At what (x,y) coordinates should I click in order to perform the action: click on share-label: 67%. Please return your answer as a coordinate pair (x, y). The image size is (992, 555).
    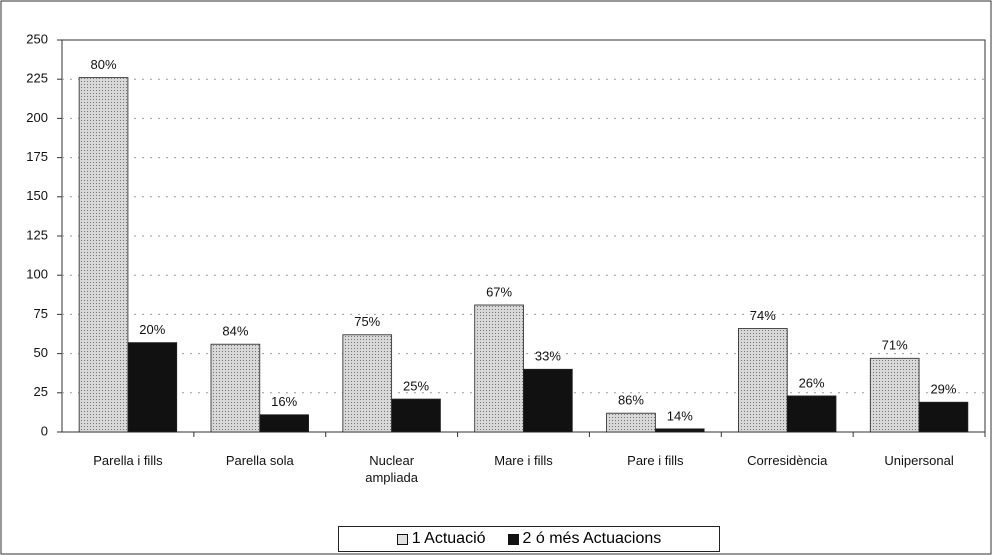
    Looking at the image, I should click on (499, 291).